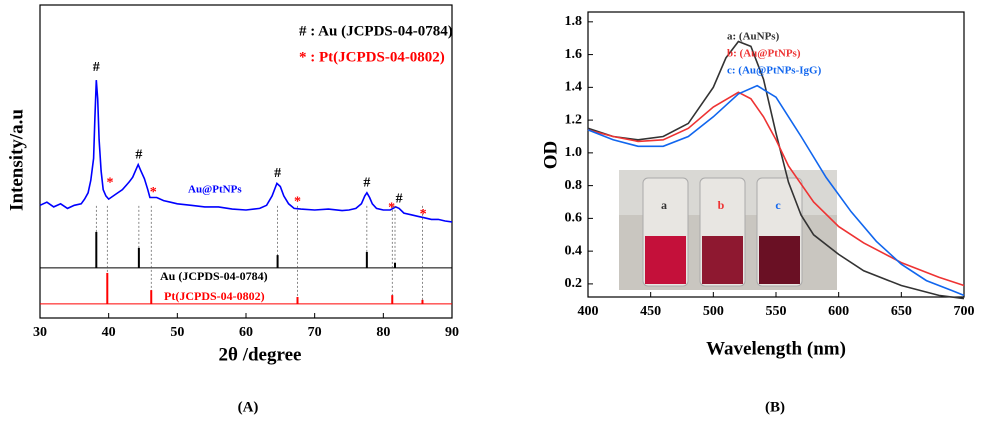  I want to click on x-axis-label: Wavelength (nm), so click(776, 348).